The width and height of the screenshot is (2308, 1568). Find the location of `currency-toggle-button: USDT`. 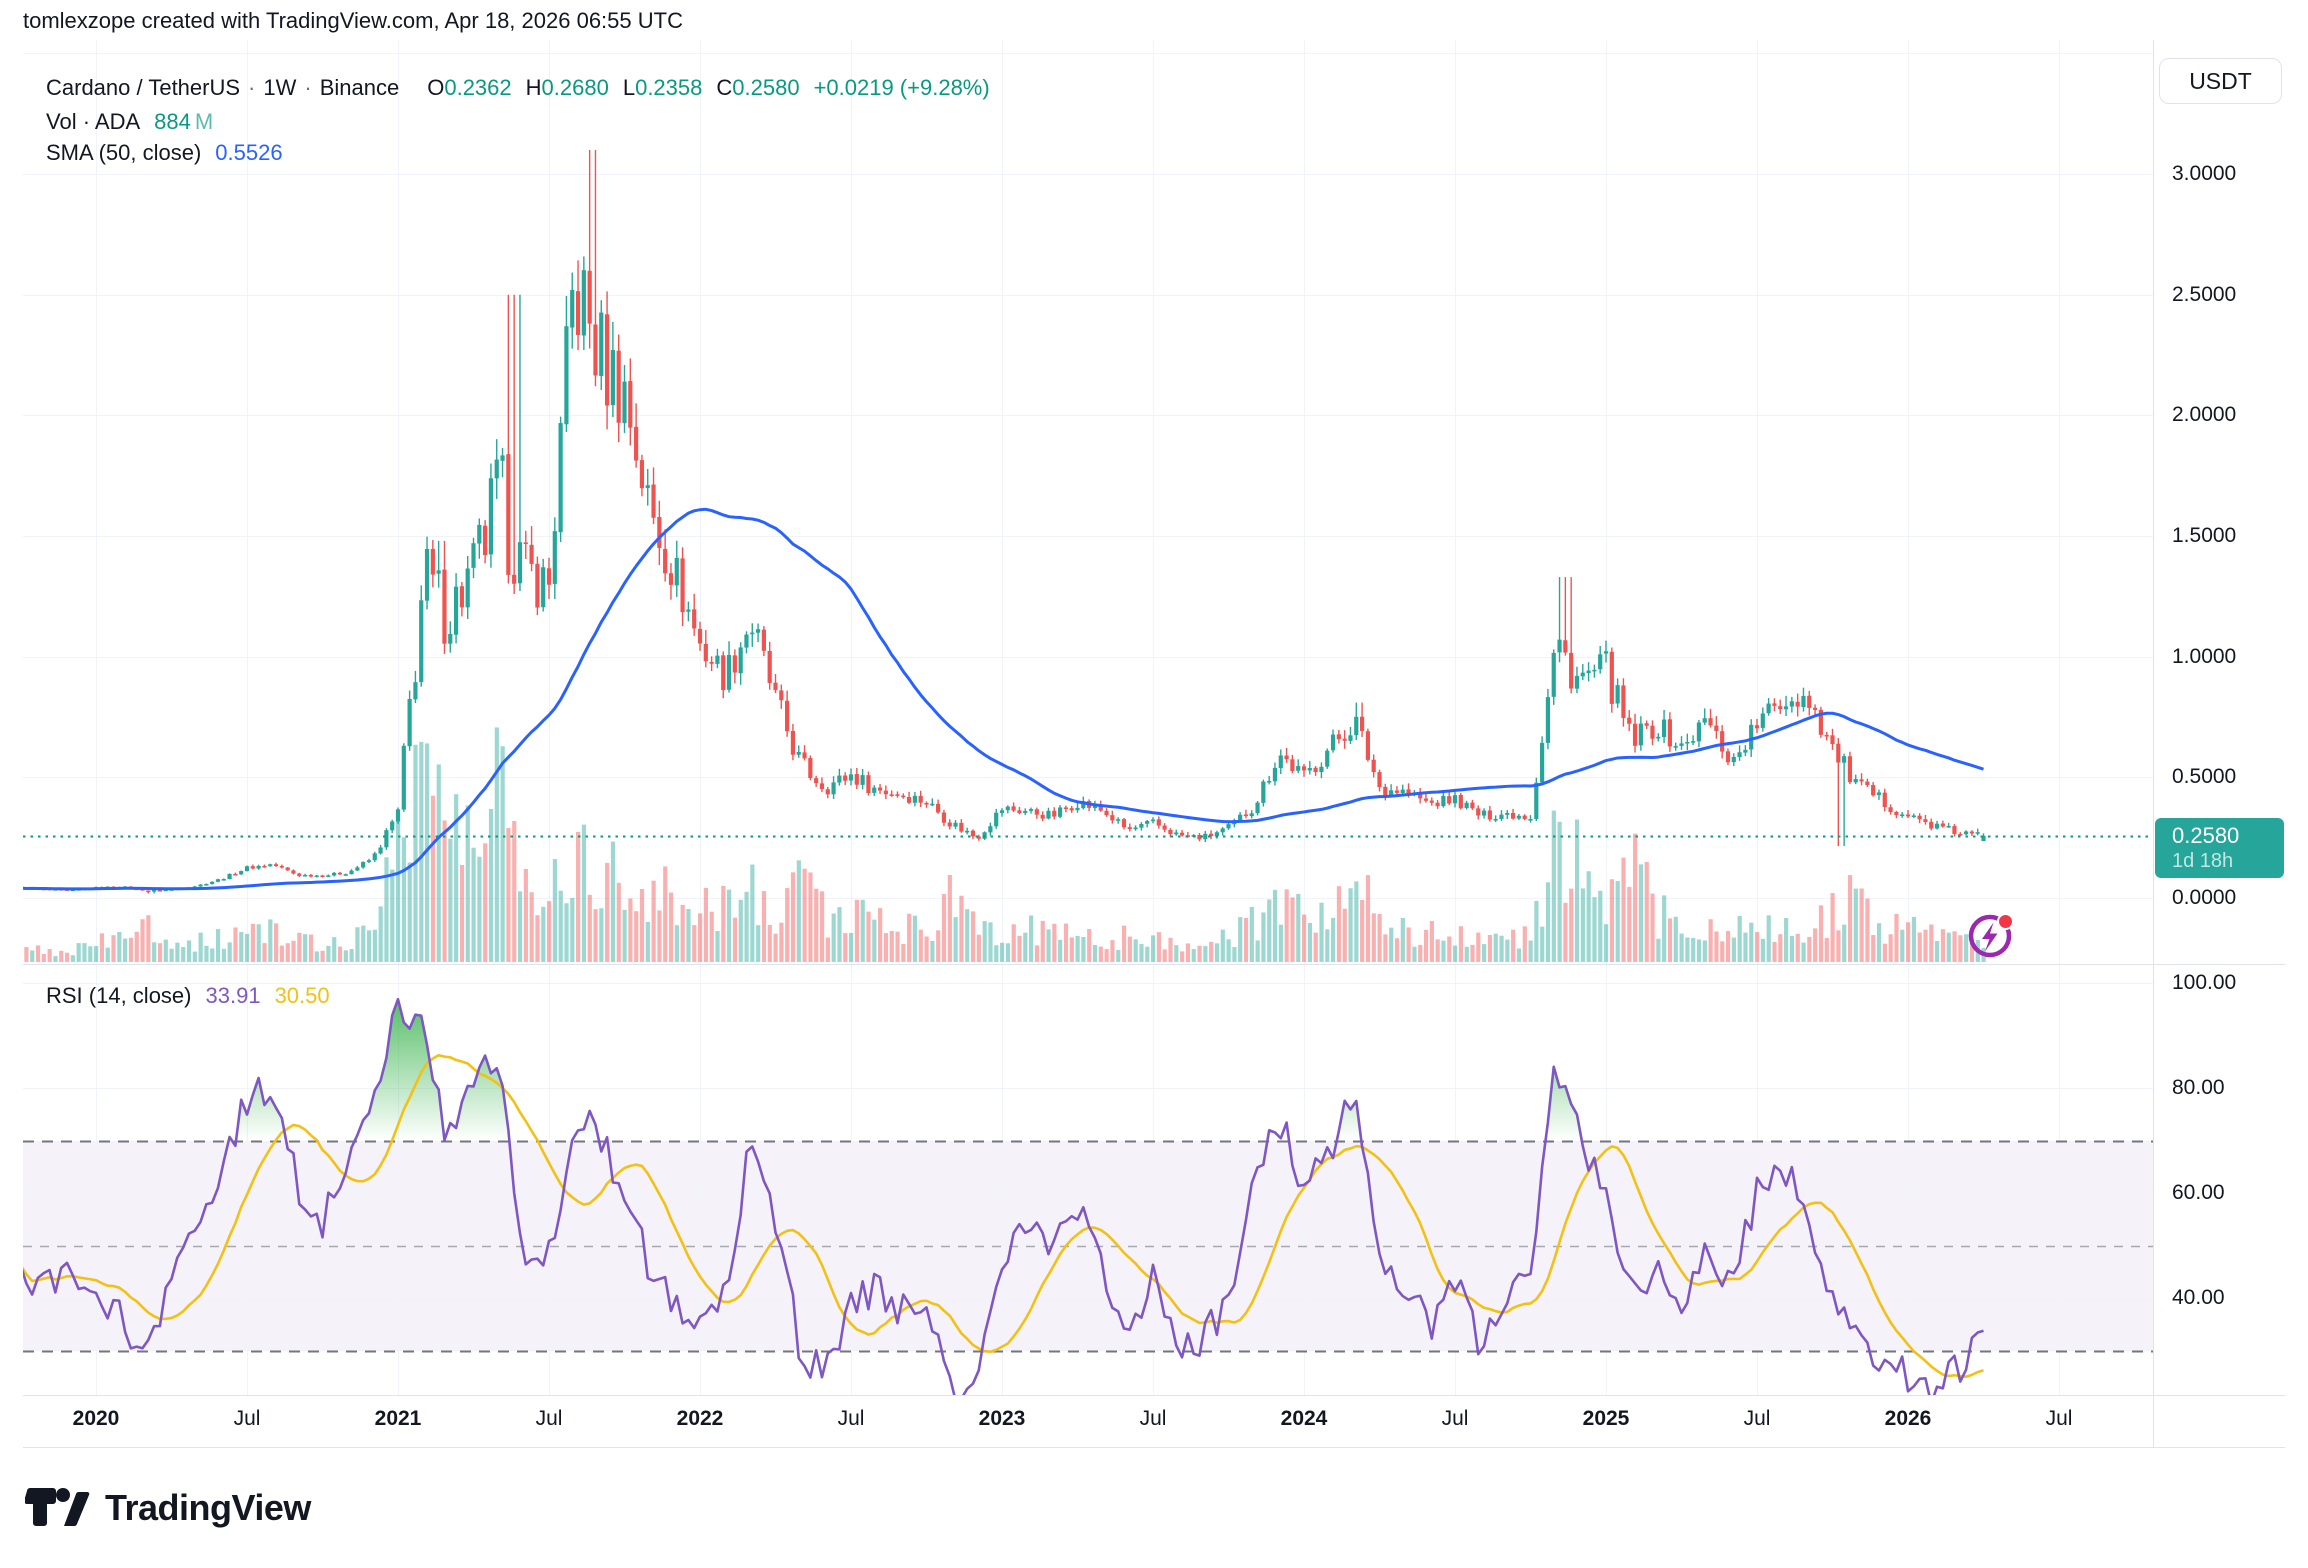

currency-toggle-button: USDT is located at coordinates (2220, 81).